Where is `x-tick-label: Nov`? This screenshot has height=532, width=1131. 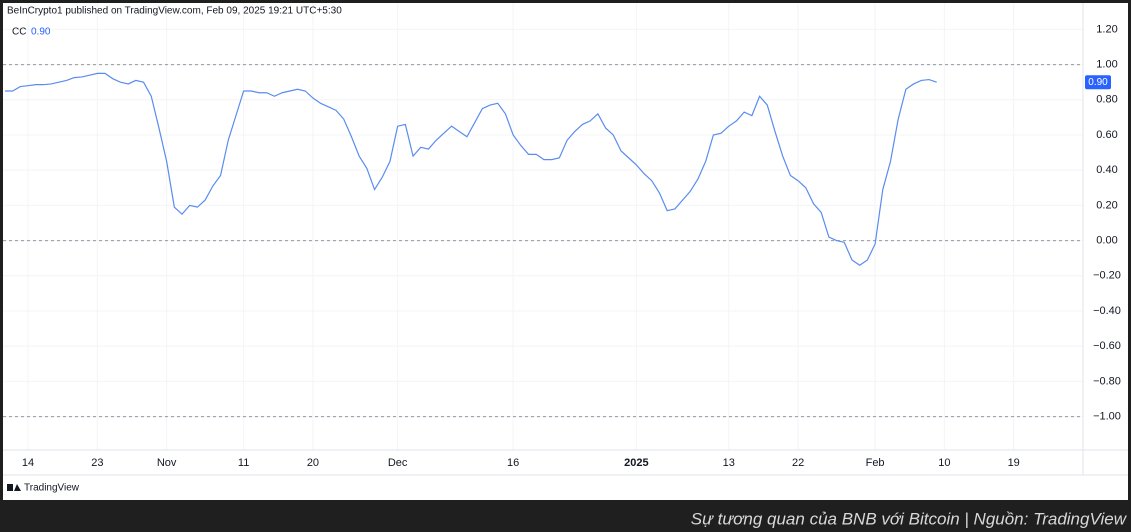
x-tick-label: Nov is located at coordinates (167, 463).